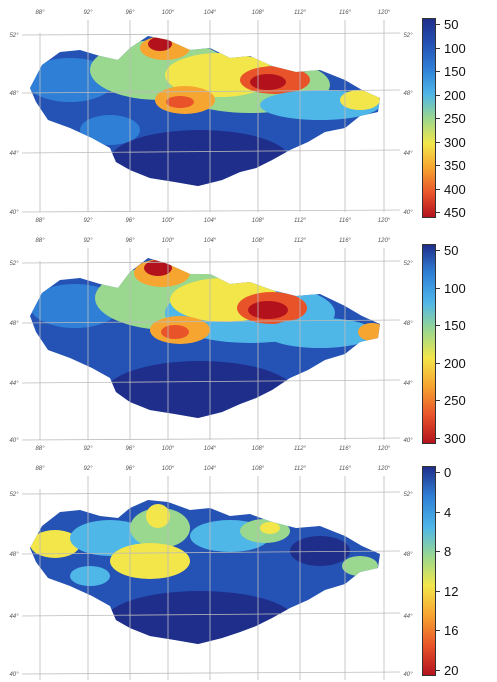  I want to click on legend-label: 200, so click(455, 95).